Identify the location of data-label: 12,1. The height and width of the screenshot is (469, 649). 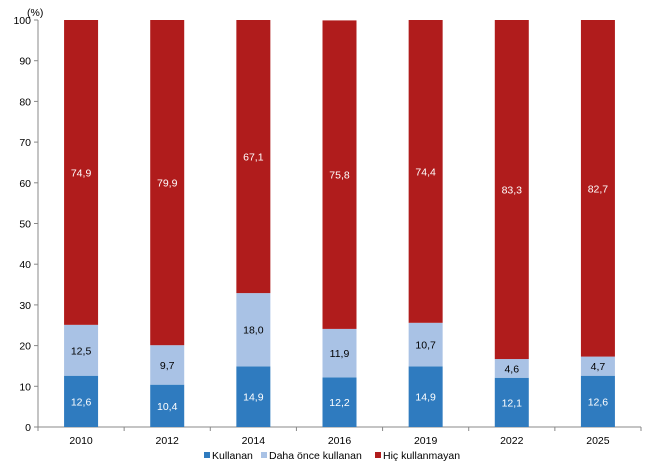
(512, 403).